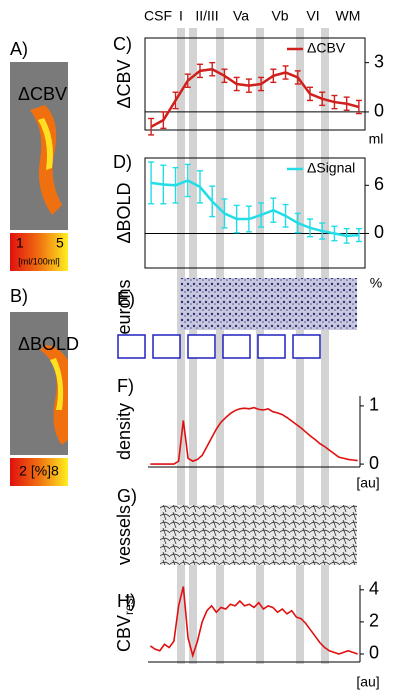 This screenshot has height=696, width=405. I want to click on layer-label: CSF, so click(158, 16).